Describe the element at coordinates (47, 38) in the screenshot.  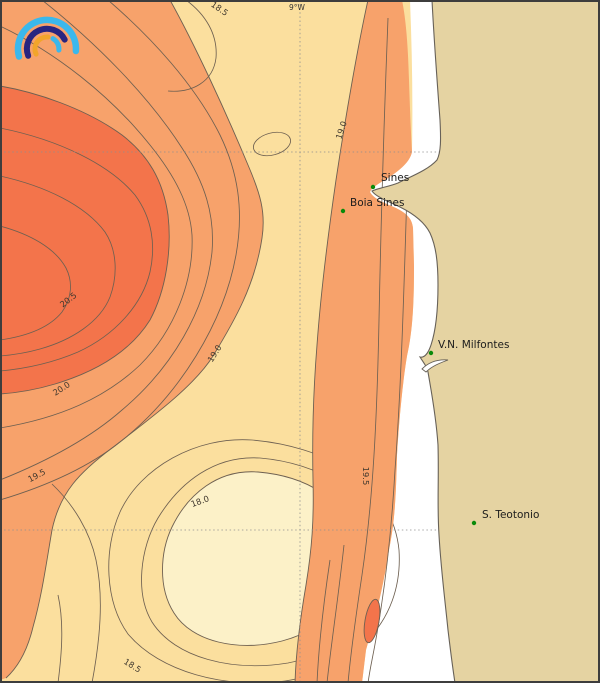
I see `rainbow-logo-icon` at that location.